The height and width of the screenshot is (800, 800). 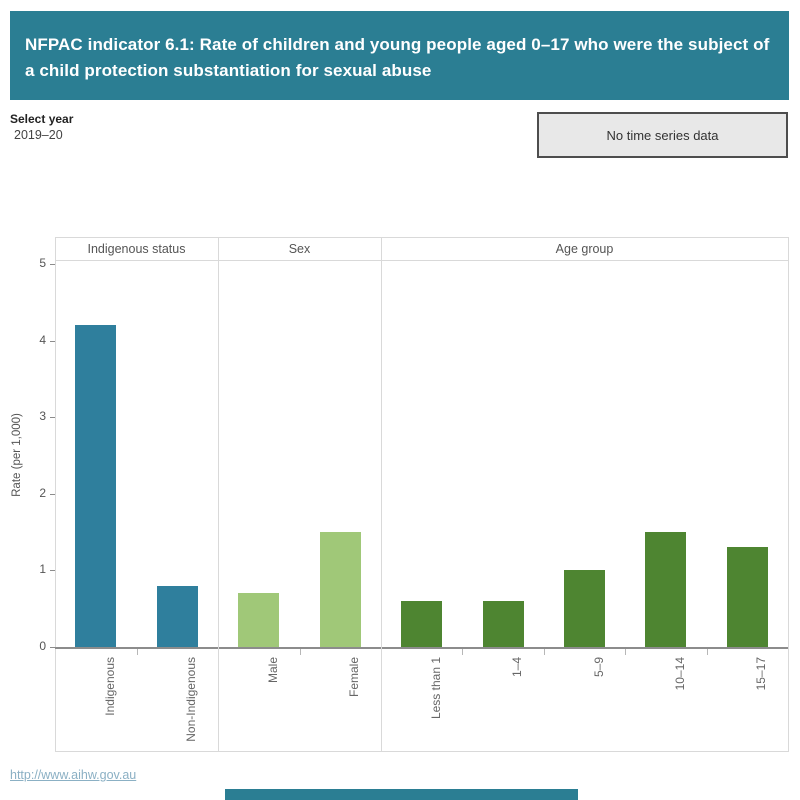 I want to click on category-label: Male, so click(x=272, y=670).